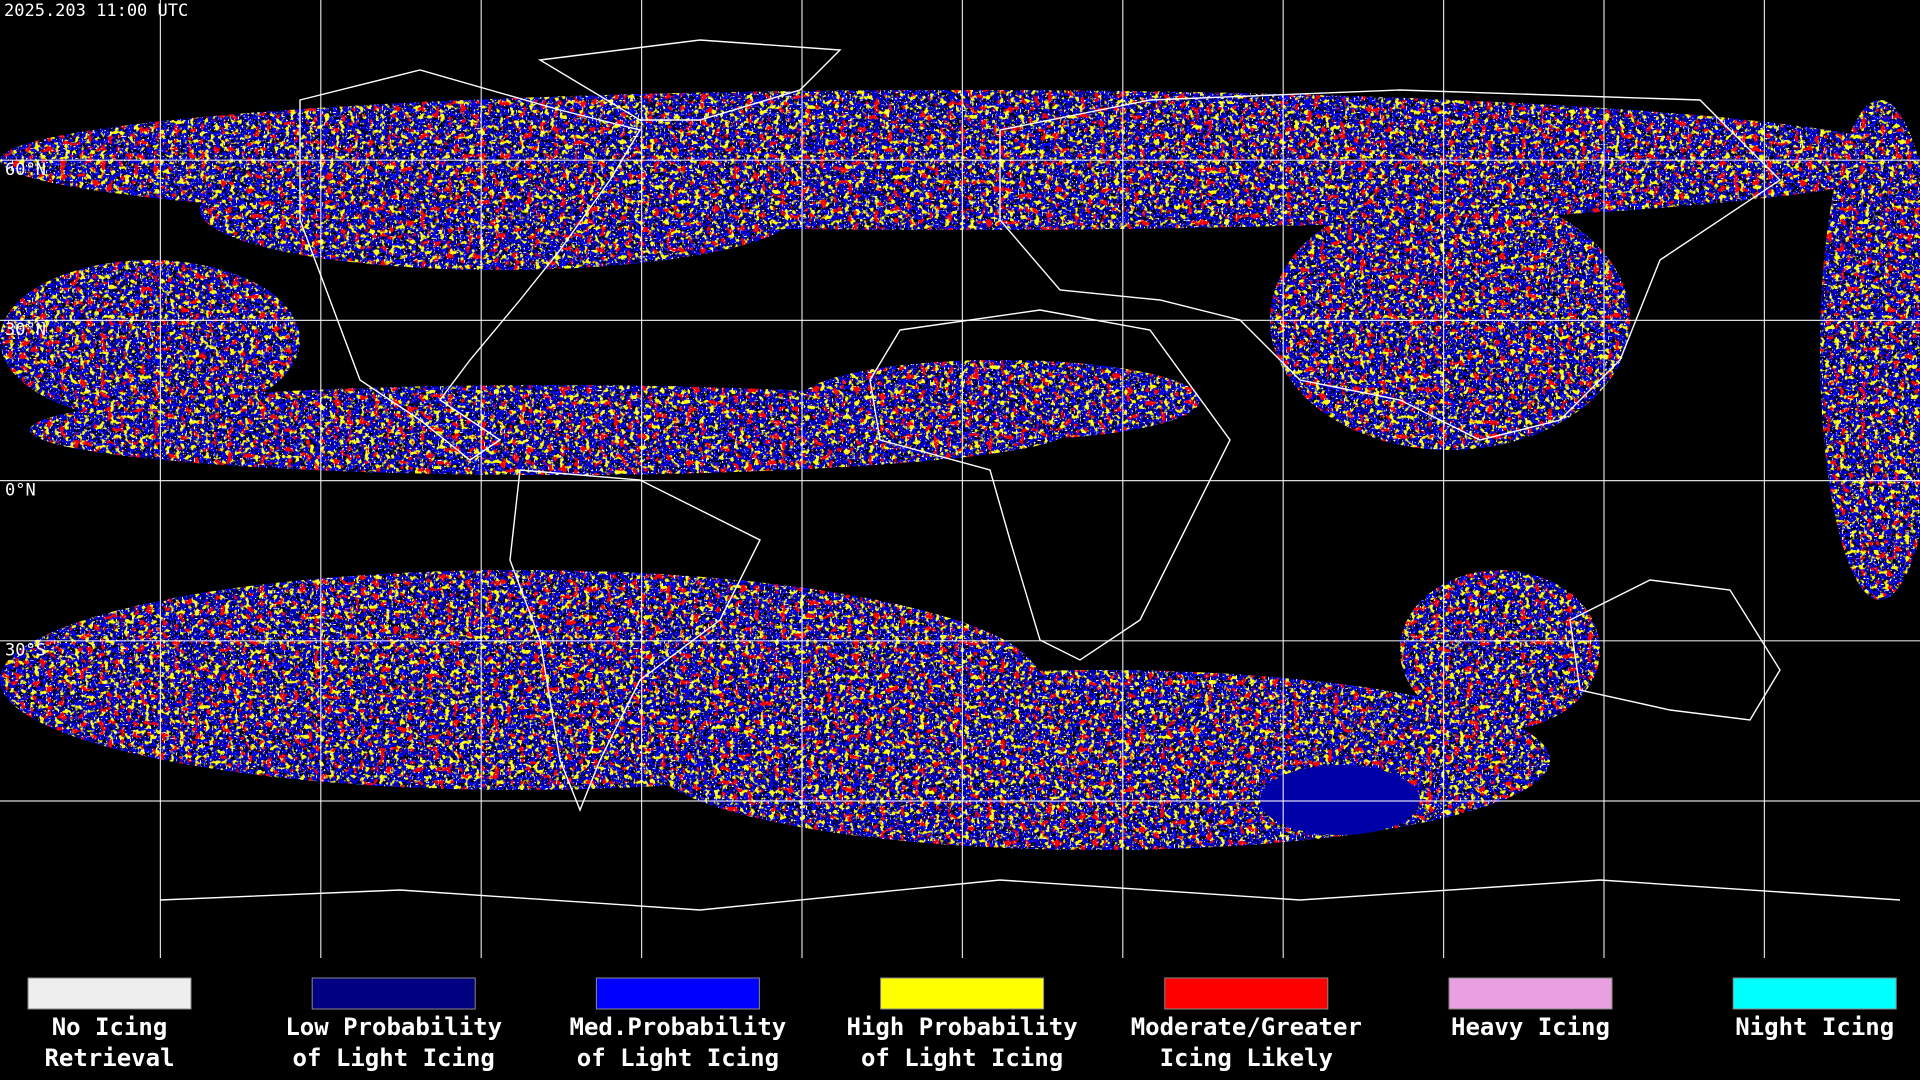 The image size is (1920, 1080). What do you see at coordinates (1340, 800) in the screenshot?
I see `icing-patch` at bounding box center [1340, 800].